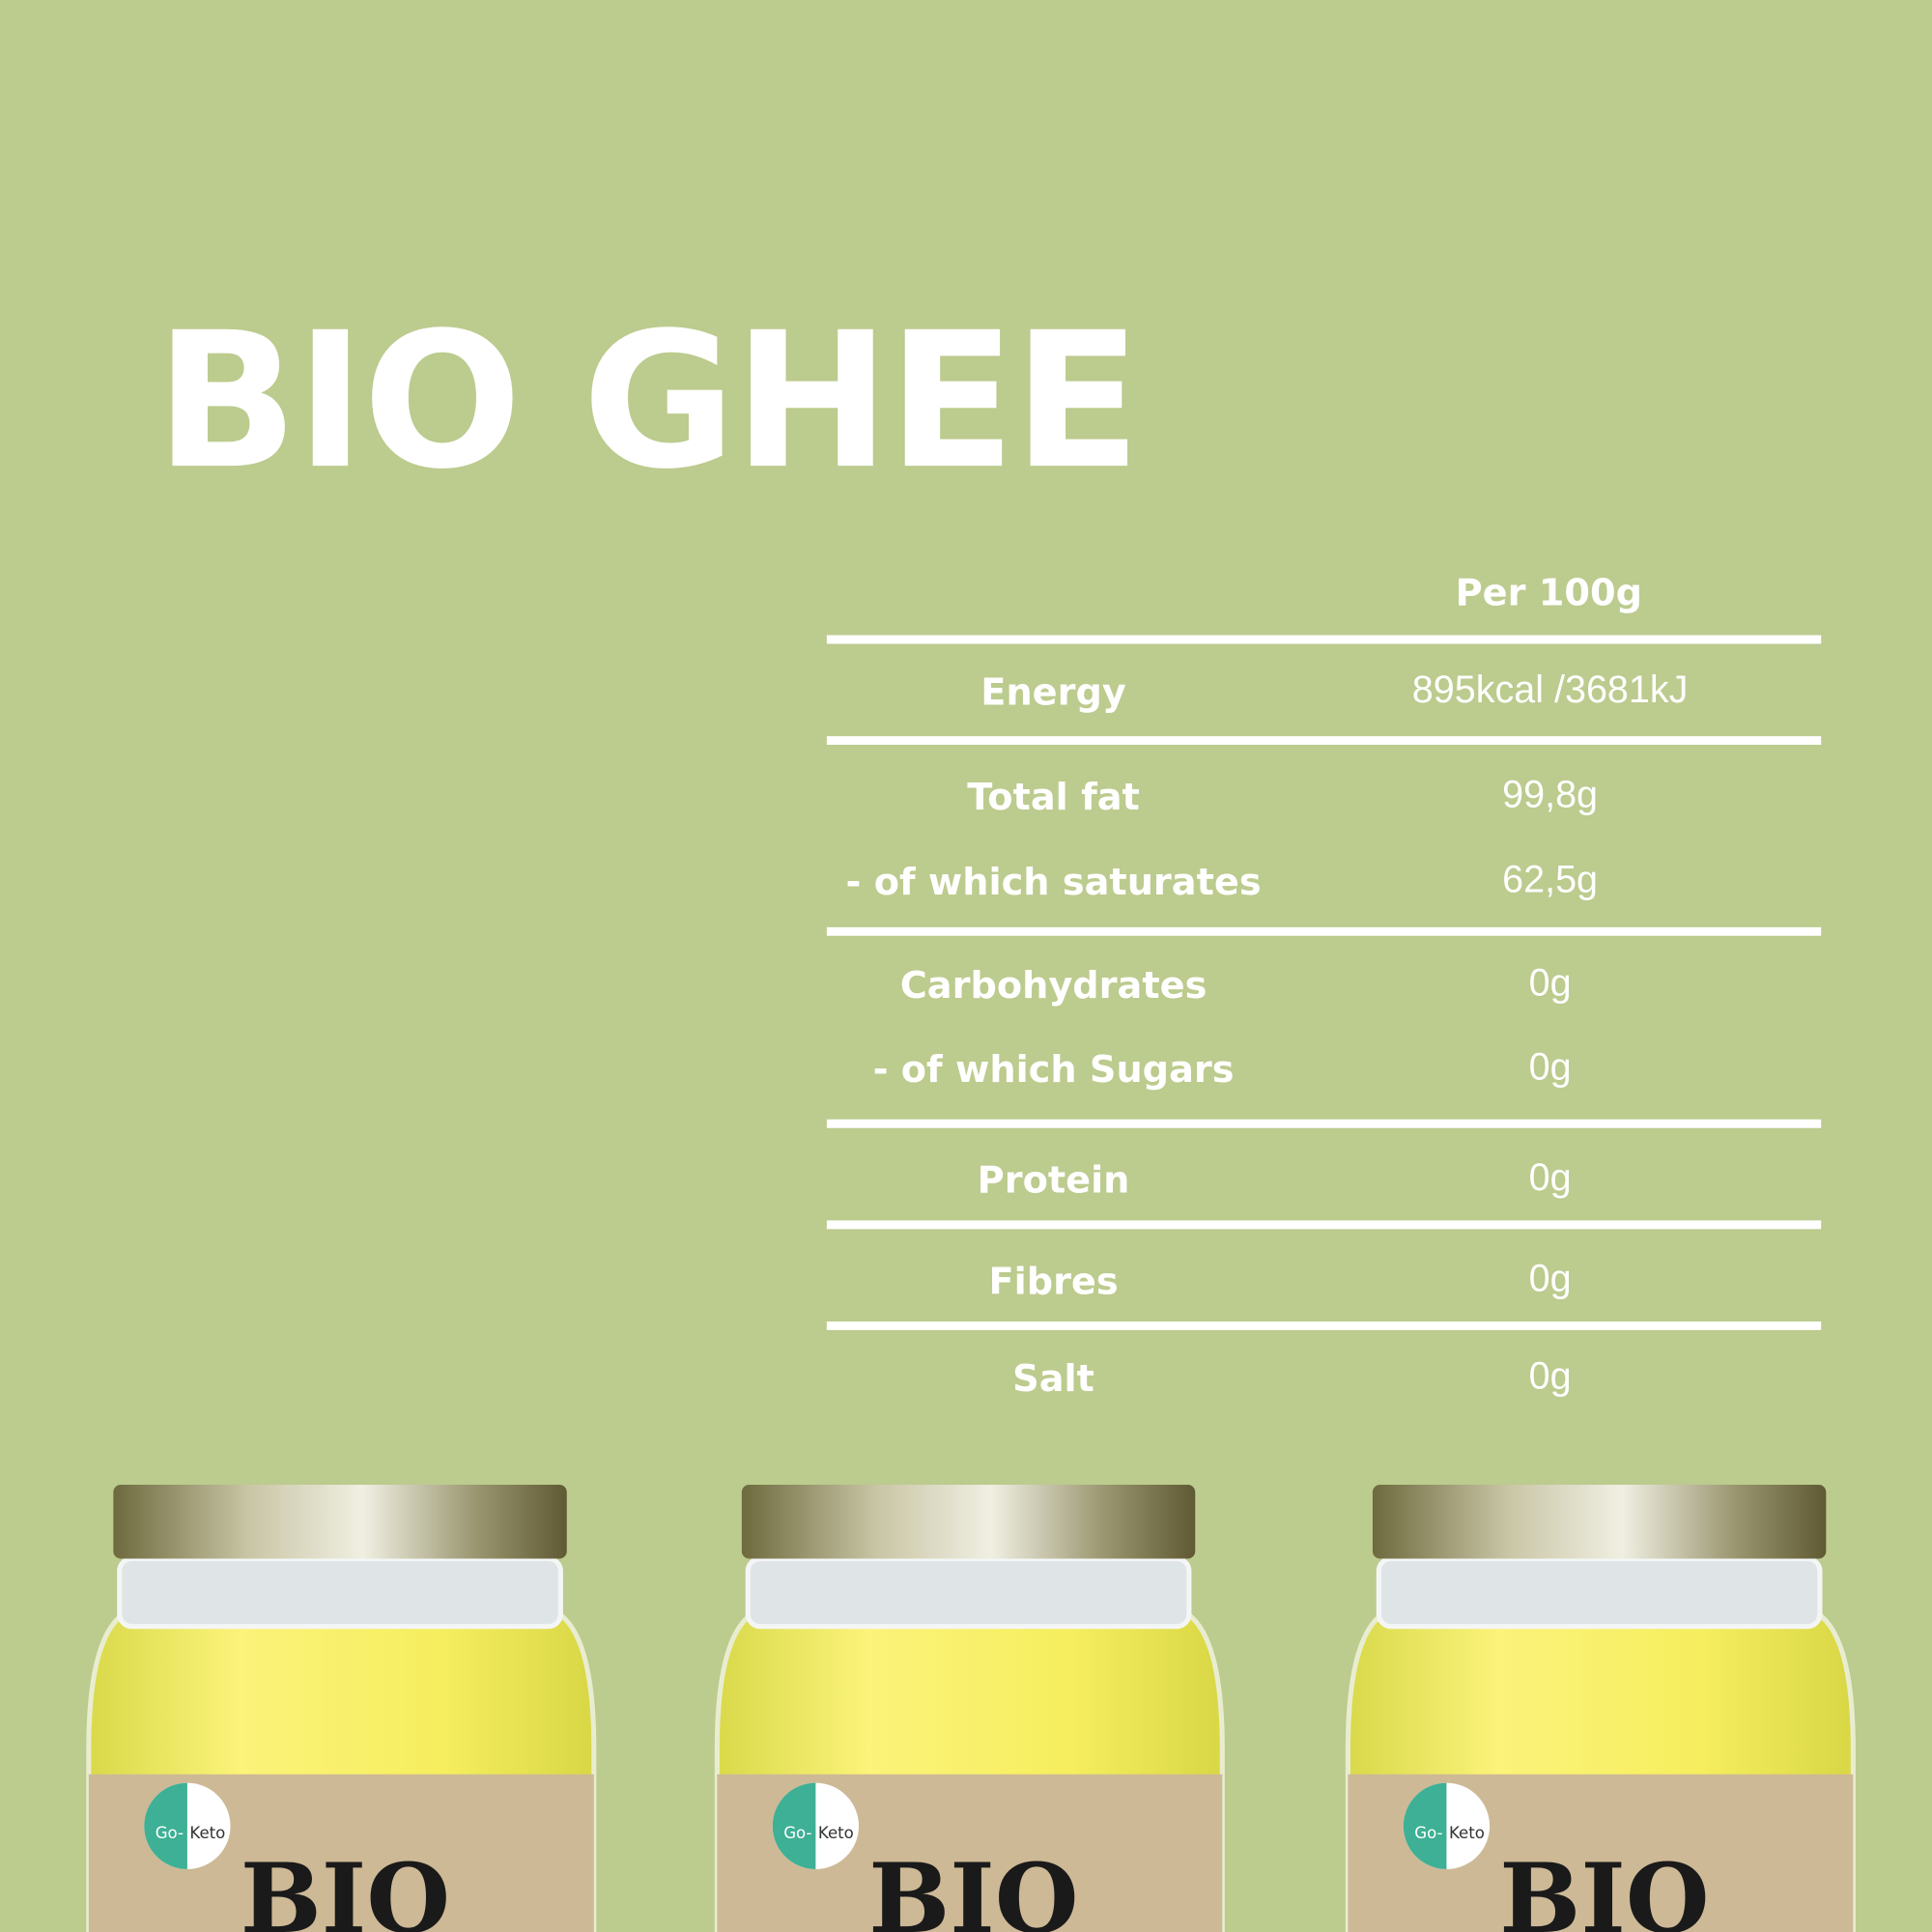 The image size is (1932, 1932). Describe the element at coordinates (1054, 1070) in the screenshot. I see `row-label: - of which Sugars` at that location.